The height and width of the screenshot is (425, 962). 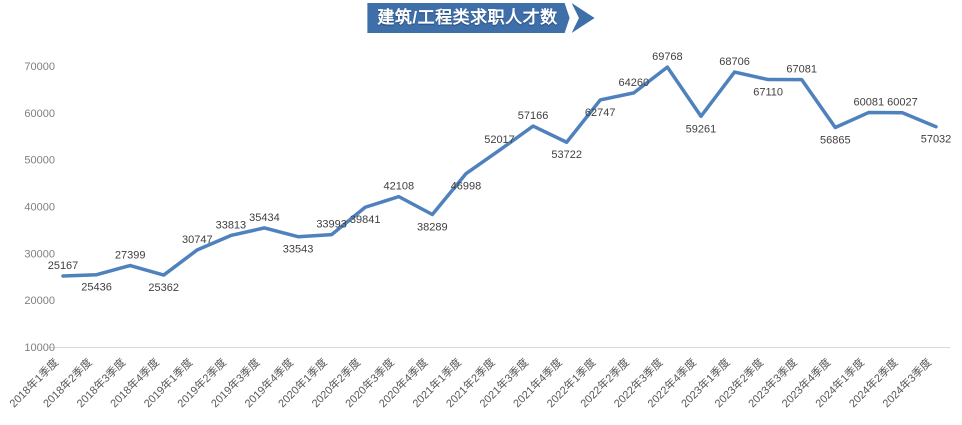 What do you see at coordinates (667, 57) in the screenshot?
I see `data-point-label: 69768` at bounding box center [667, 57].